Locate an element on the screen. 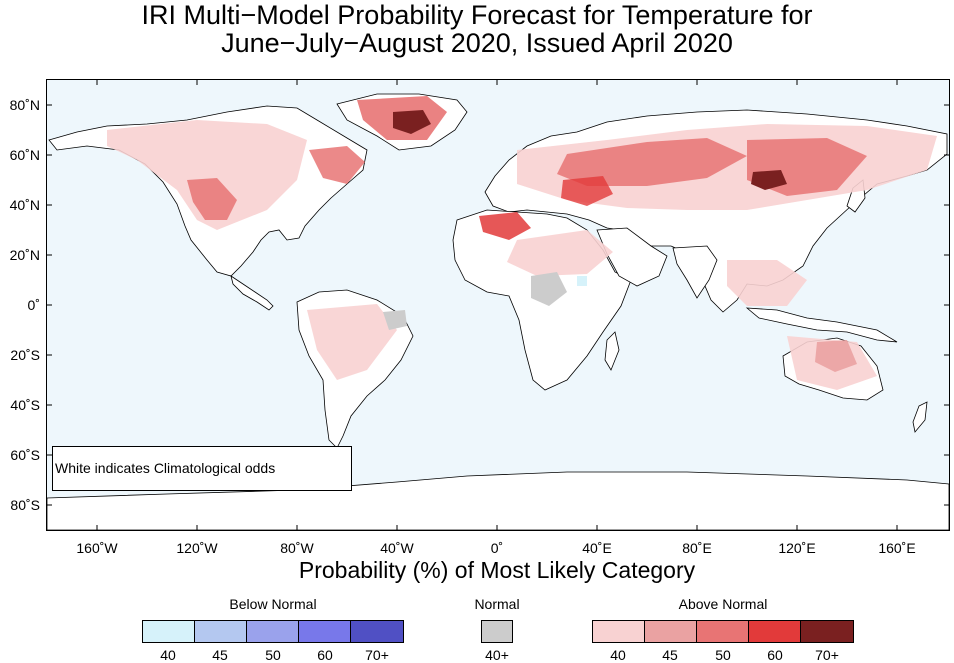  lon-label-120w: 120˚W is located at coordinates (197, 548).